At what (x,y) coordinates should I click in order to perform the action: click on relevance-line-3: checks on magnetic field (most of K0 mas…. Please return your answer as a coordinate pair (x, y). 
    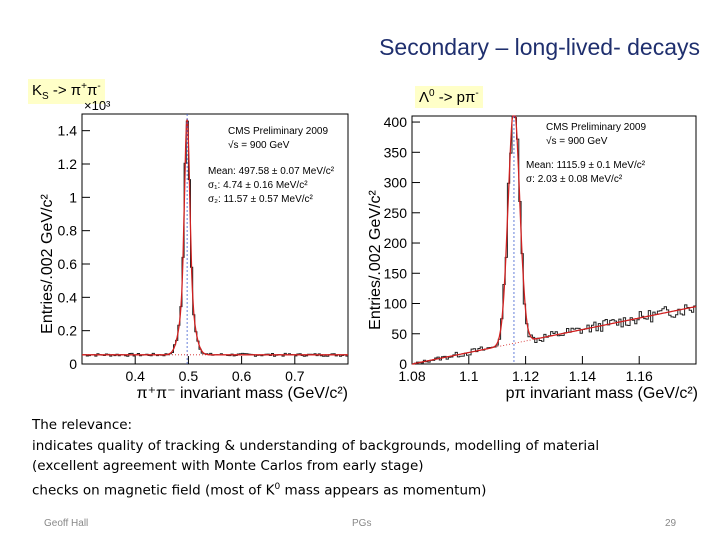
    Looking at the image, I should click on (367, 489).